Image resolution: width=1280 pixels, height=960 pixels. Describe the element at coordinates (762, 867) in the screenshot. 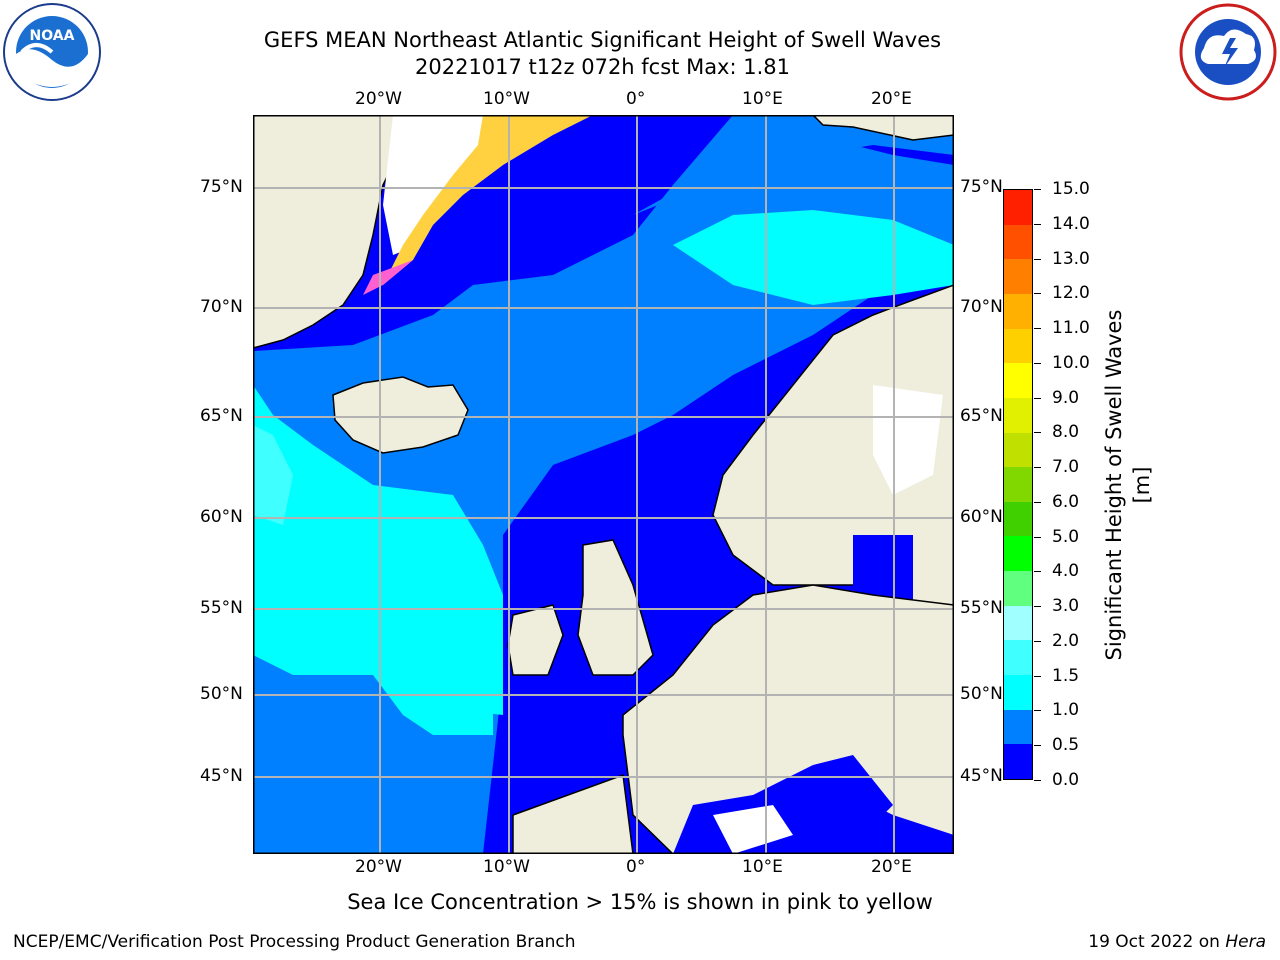

I see `lon-label-bottom-10e: 10°E` at that location.